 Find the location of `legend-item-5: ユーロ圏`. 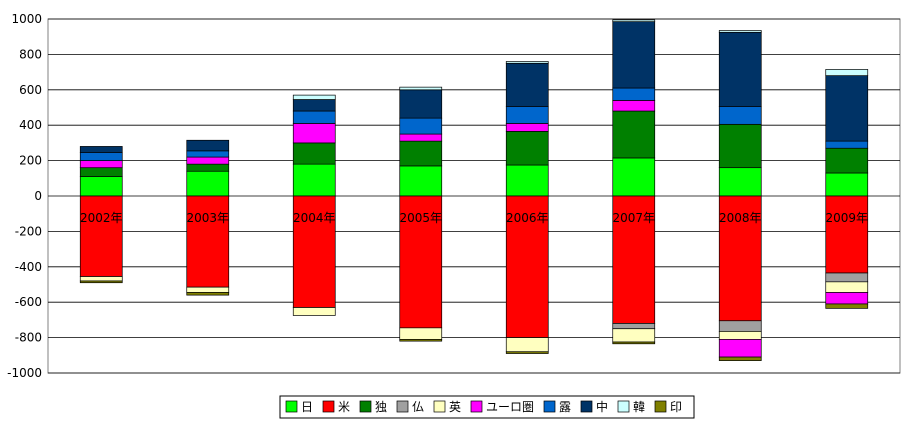

legend-item-5: ユーロ圏 is located at coordinates (502, 407).